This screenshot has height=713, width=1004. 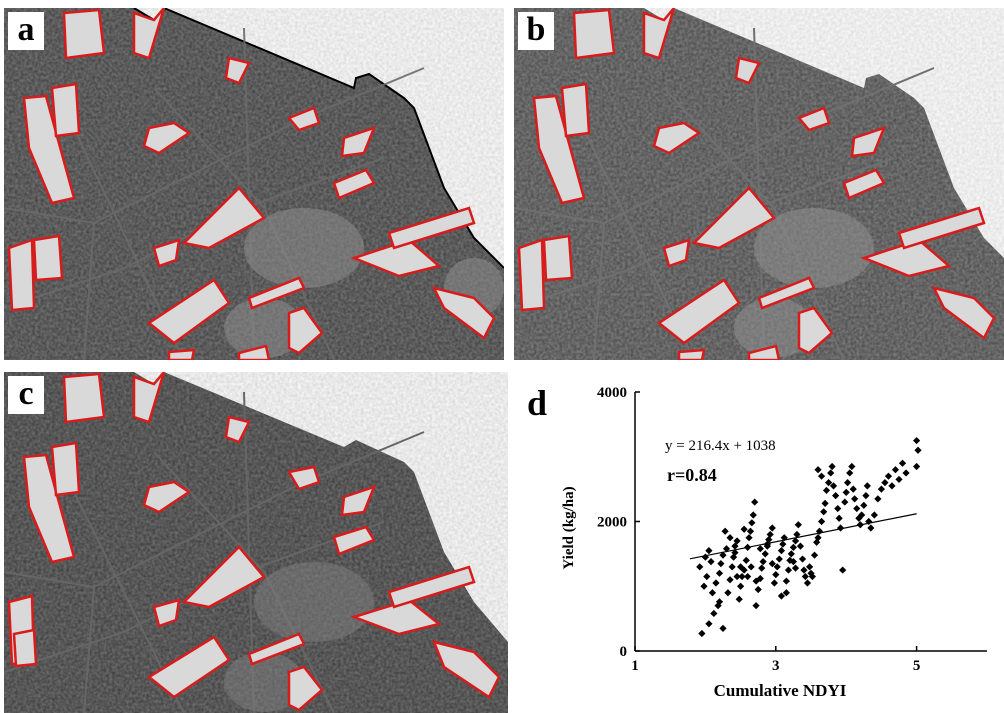 What do you see at coordinates (536, 31) in the screenshot?
I see `panel-label-b: b` at bounding box center [536, 31].